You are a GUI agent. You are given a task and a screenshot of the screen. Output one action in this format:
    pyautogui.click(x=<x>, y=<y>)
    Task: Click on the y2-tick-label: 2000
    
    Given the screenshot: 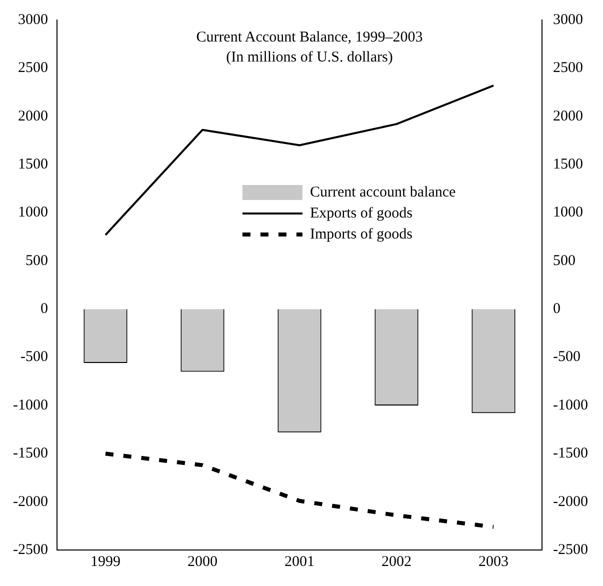 What is the action you would take?
    pyautogui.click(x=568, y=116)
    